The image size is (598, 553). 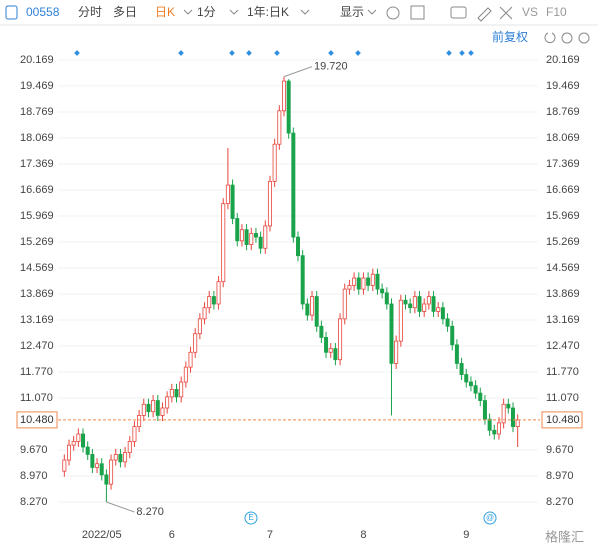 I want to click on x-tick-label: 2022/05, so click(x=102, y=535).